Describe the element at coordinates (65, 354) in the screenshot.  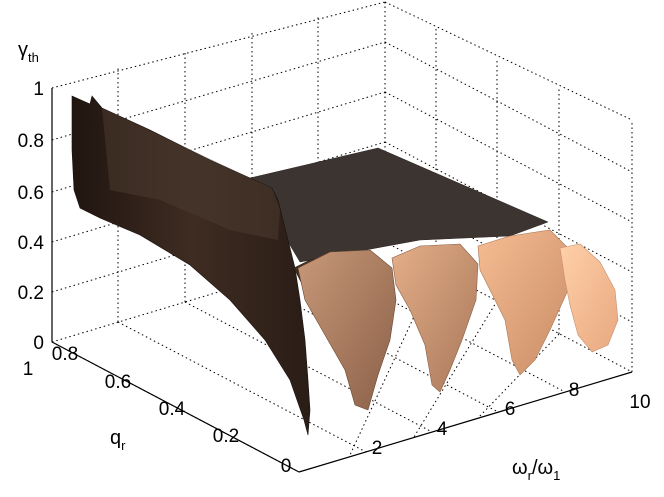
I see `y-tick-label: 0.8` at that location.